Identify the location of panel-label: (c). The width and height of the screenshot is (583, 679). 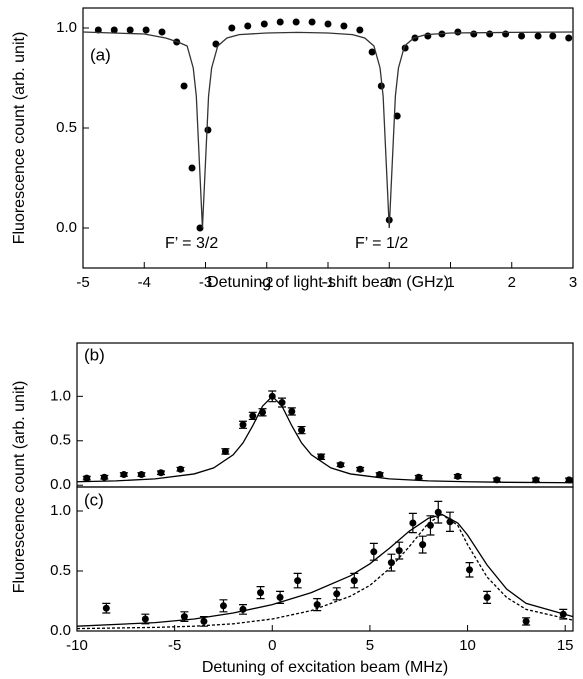
(94, 499).